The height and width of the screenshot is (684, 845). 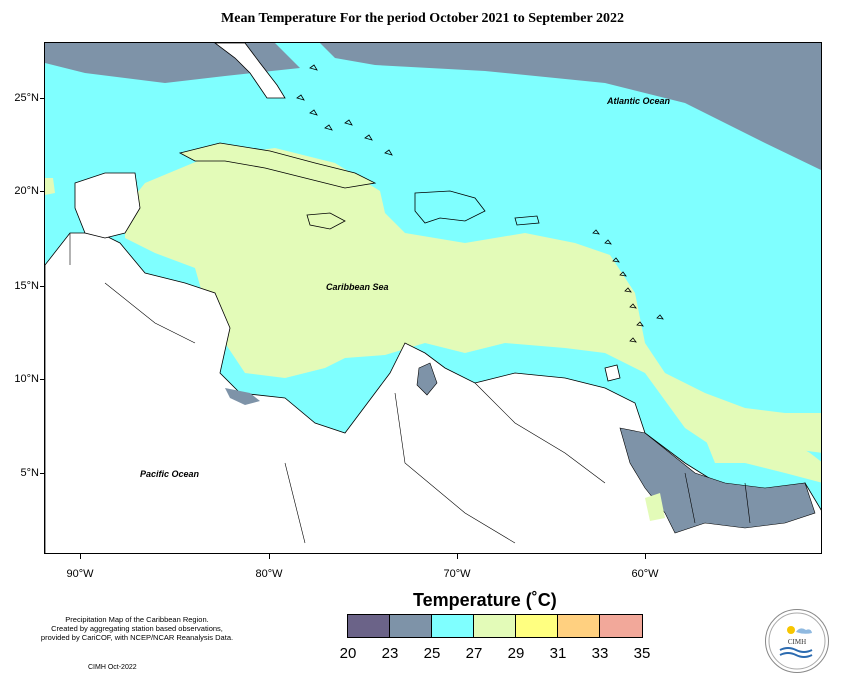 What do you see at coordinates (485, 600) in the screenshot?
I see `legend-title: Temperature (˚C)` at bounding box center [485, 600].